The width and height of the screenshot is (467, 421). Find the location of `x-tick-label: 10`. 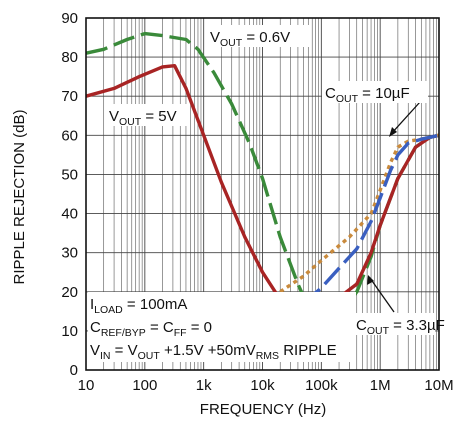

x-tick-label: 10 is located at coordinates (86, 385).